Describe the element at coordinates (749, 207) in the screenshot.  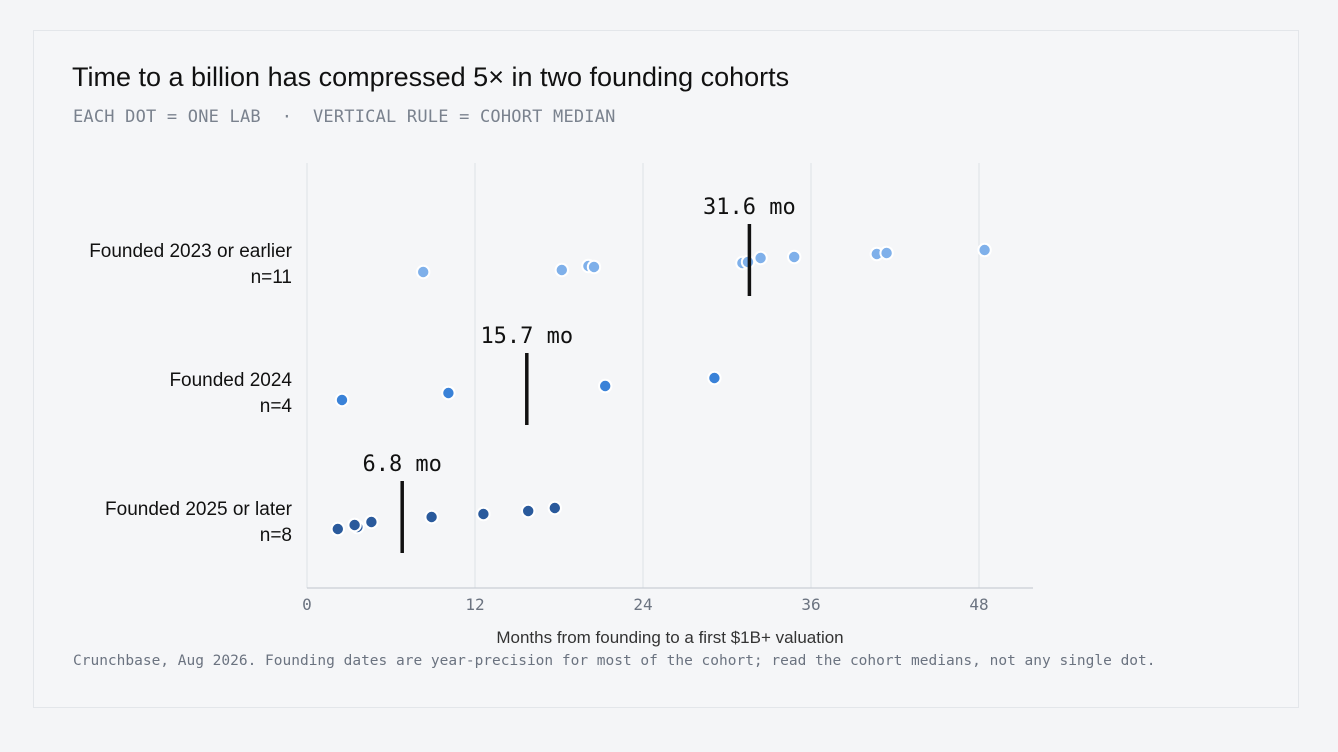
I see `median-label-0: 31.6 mo` at that location.